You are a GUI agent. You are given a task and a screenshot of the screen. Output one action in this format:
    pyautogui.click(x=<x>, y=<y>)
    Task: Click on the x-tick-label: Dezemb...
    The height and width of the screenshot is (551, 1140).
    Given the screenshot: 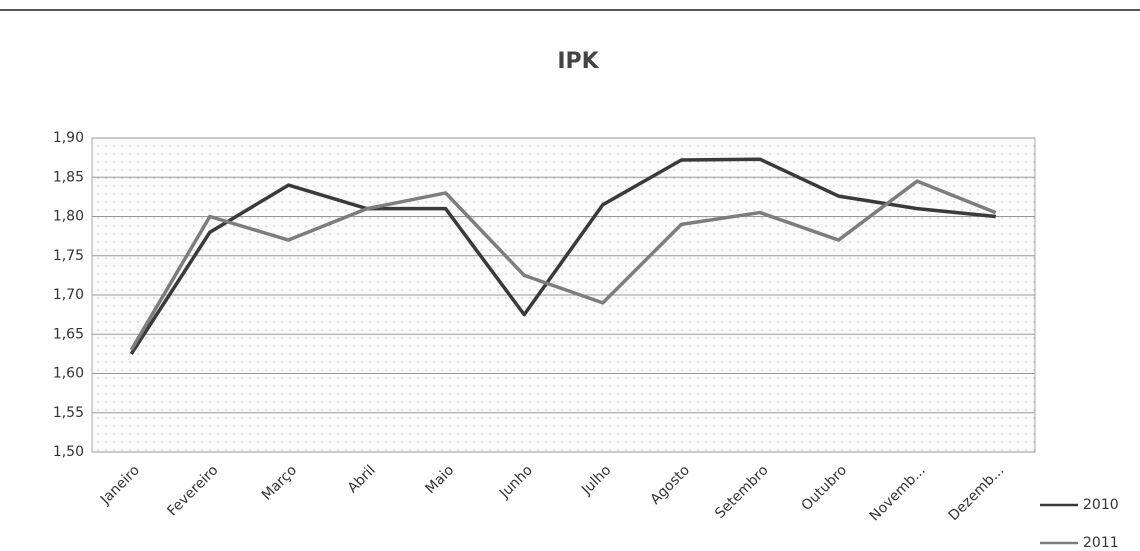 What is the action you would take?
    pyautogui.click(x=977, y=493)
    